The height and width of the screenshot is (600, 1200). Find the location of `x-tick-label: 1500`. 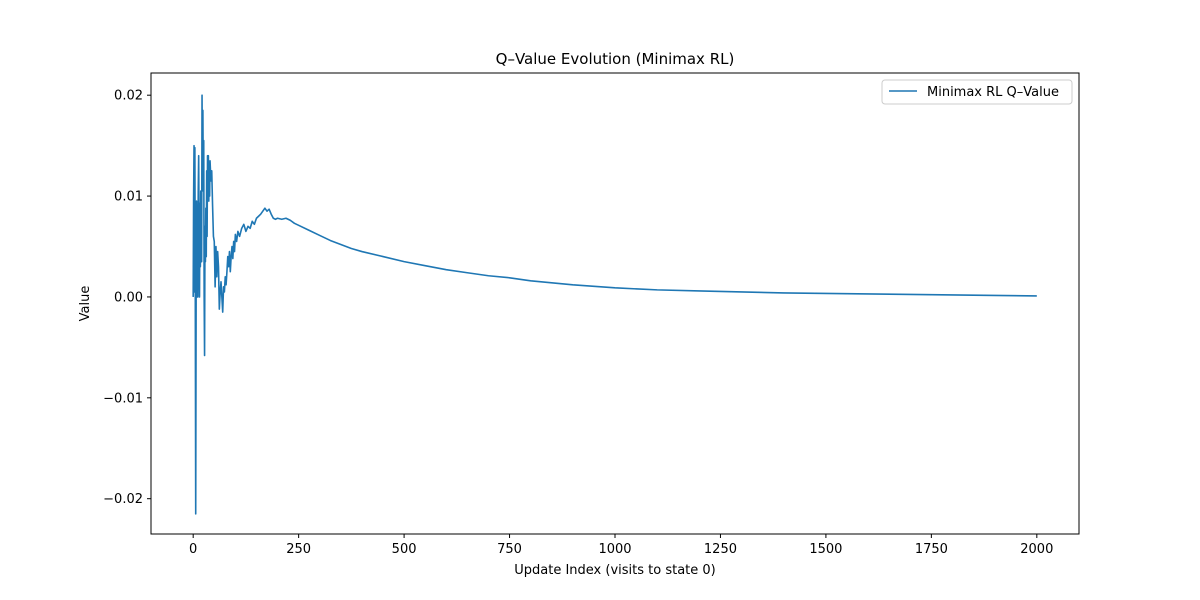

x-tick-label: 1500 is located at coordinates (825, 549).